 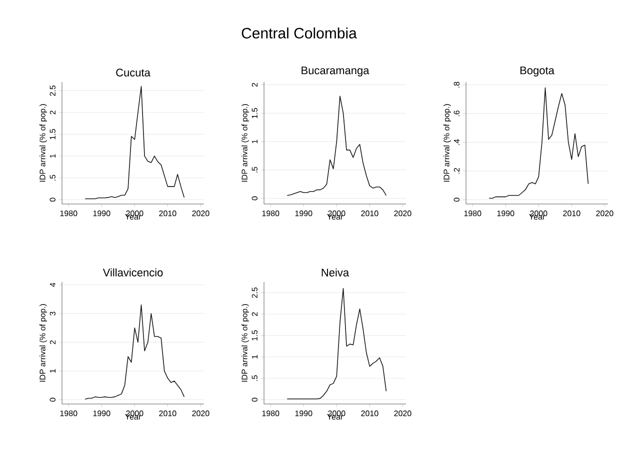 I want to click on y-tick-label: .2, so click(x=457, y=171).